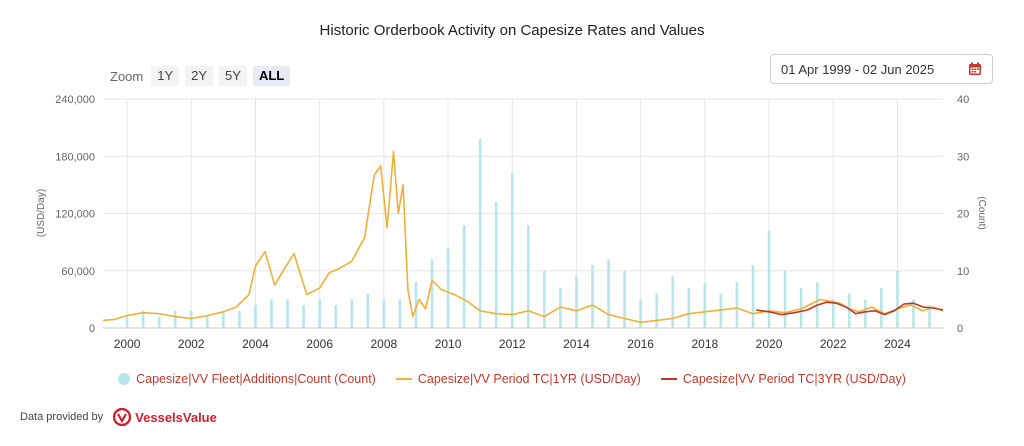 Image resolution: width=1024 pixels, height=446 pixels. I want to click on y-left-tick-label: 60,000, so click(78, 272).